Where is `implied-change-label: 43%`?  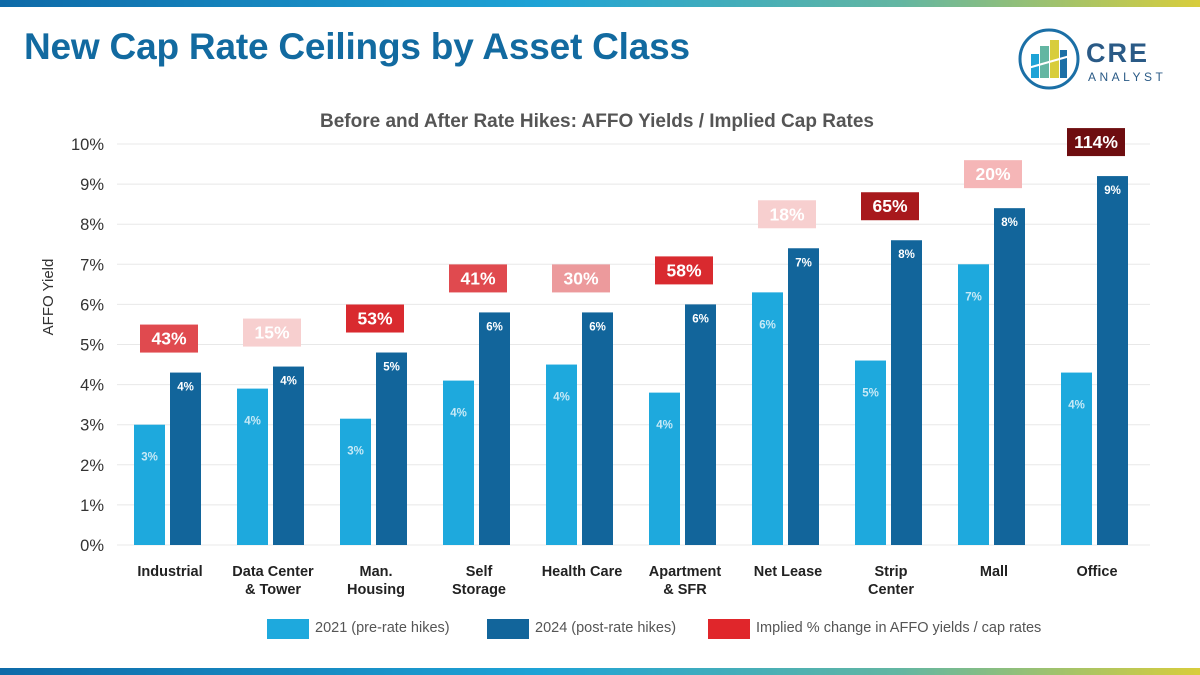
implied-change-label: 43% is located at coordinates (168, 339).